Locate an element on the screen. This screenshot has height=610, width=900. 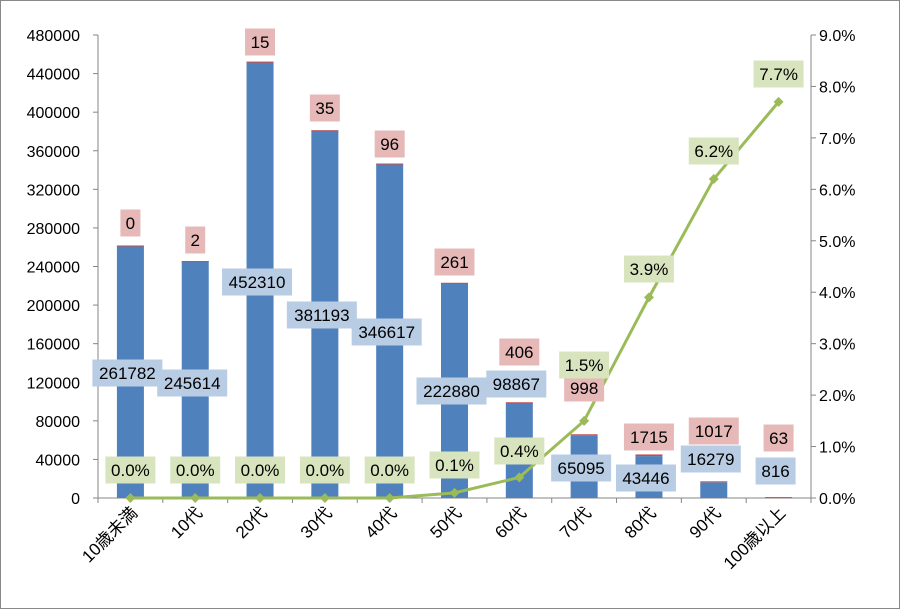
y-left-tick-label: 40000 is located at coordinates (58, 460).